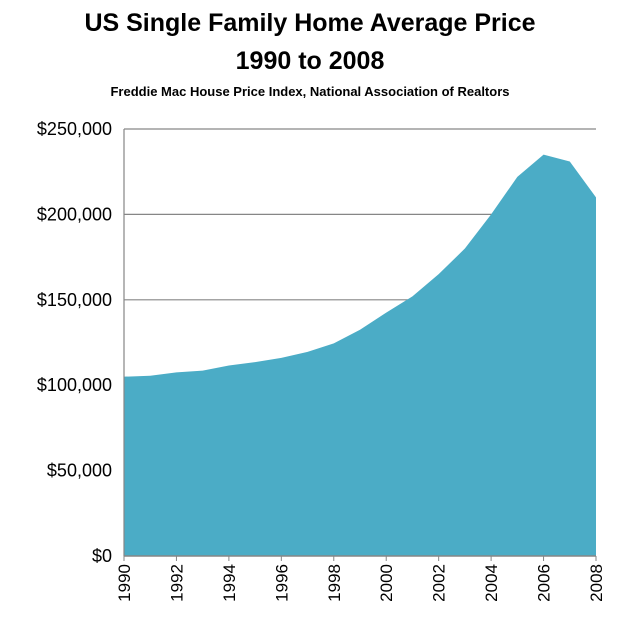 The image size is (620, 633). Describe the element at coordinates (229, 583) in the screenshot. I see `x-tick-label: 1994` at that location.